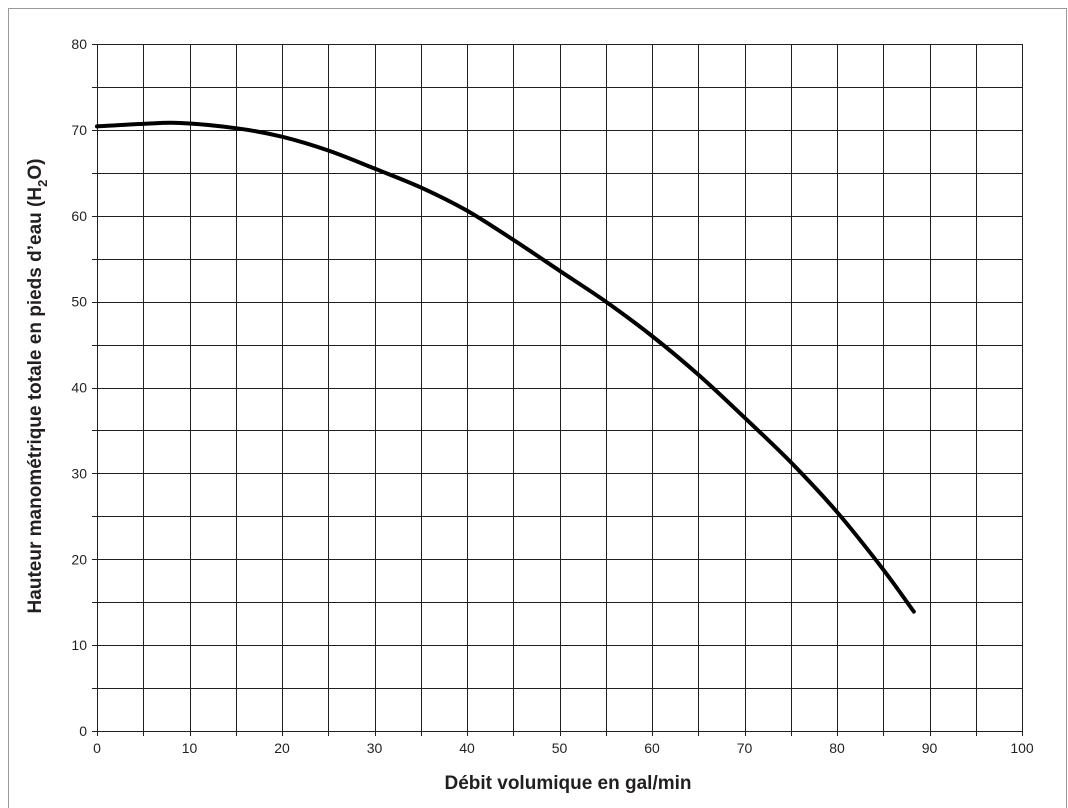 The image size is (1068, 808). What do you see at coordinates (190, 748) in the screenshot?
I see `x-tick-label: 10` at bounding box center [190, 748].